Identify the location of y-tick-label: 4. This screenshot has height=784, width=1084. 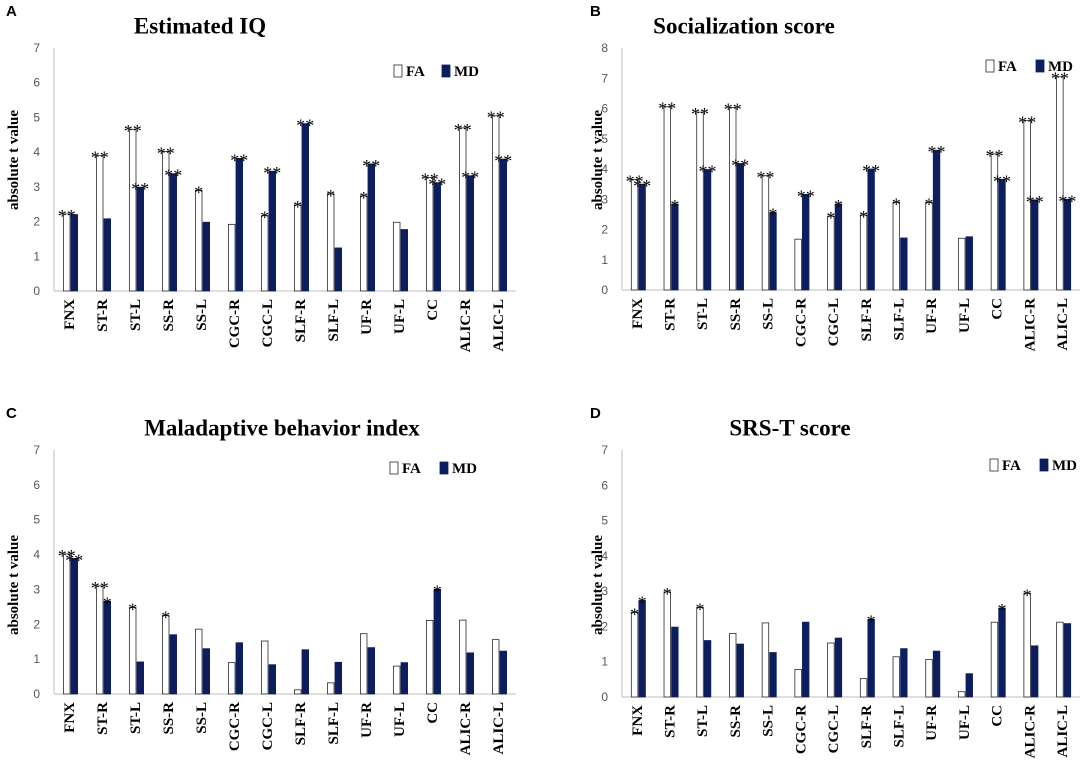
(36, 152).